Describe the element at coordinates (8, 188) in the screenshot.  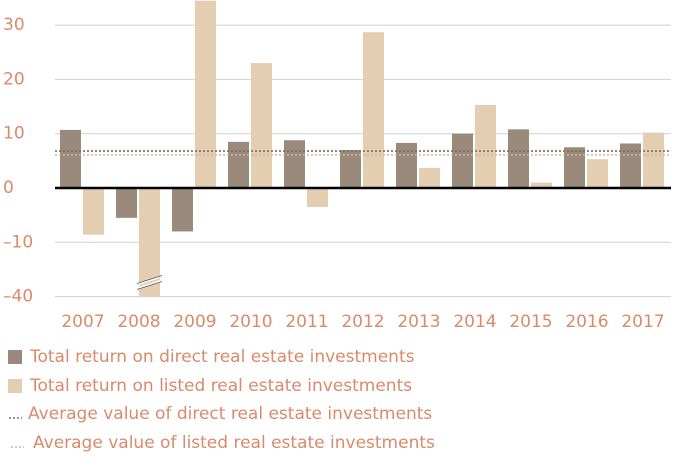
I see `y-tick-label: 0` at that location.